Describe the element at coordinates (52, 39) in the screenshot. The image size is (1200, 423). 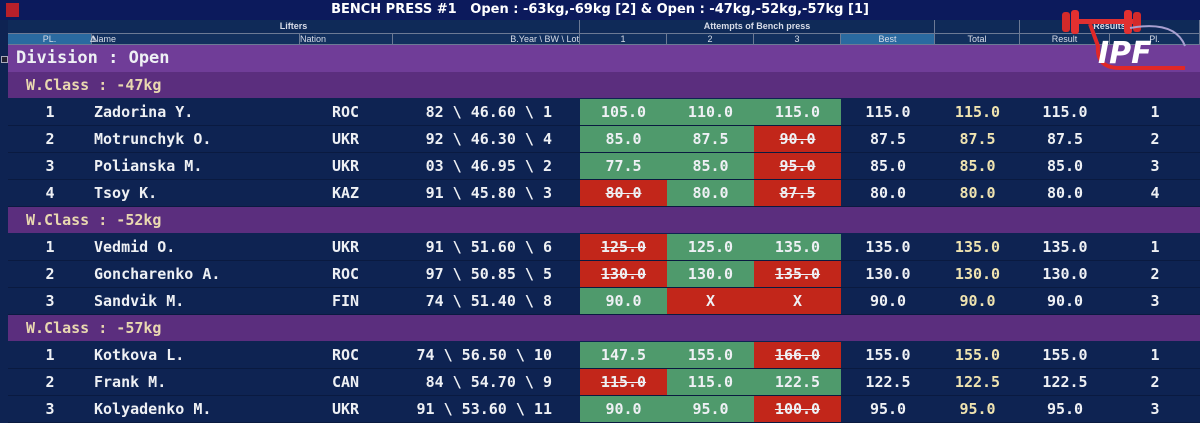
I see `column-pl: PL. Δ` at that location.